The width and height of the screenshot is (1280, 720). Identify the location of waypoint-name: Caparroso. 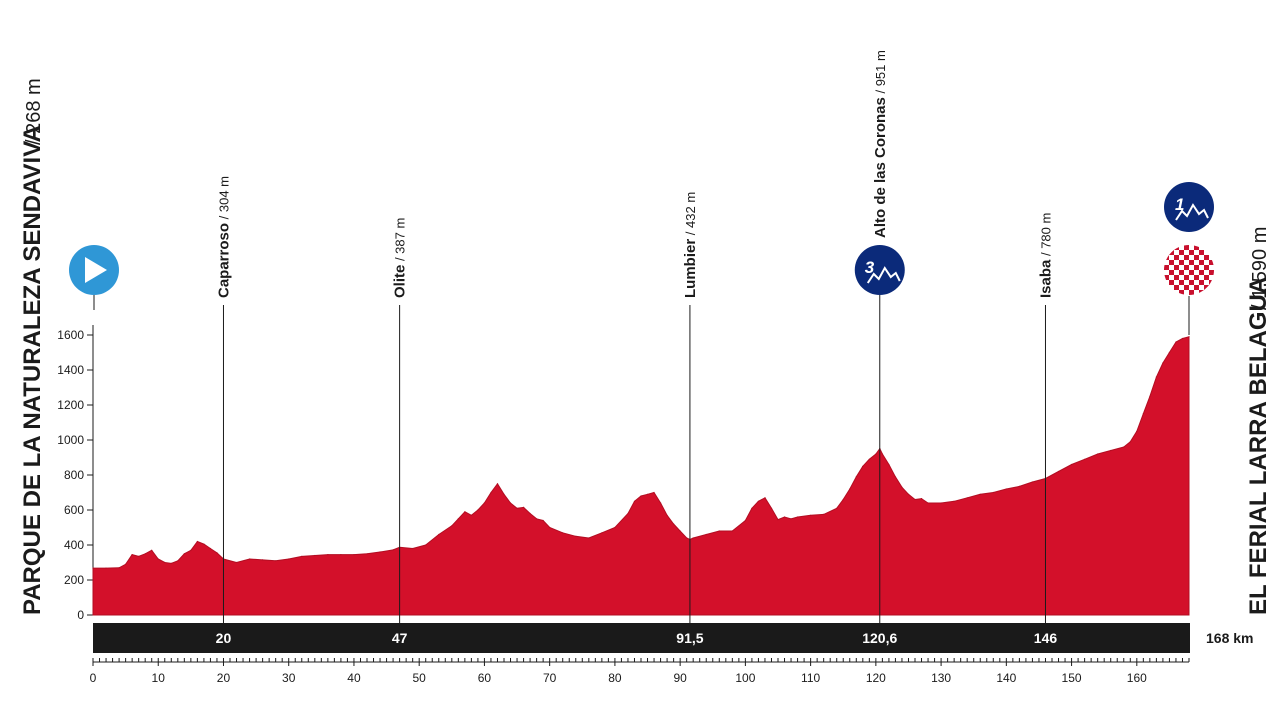
(223, 260).